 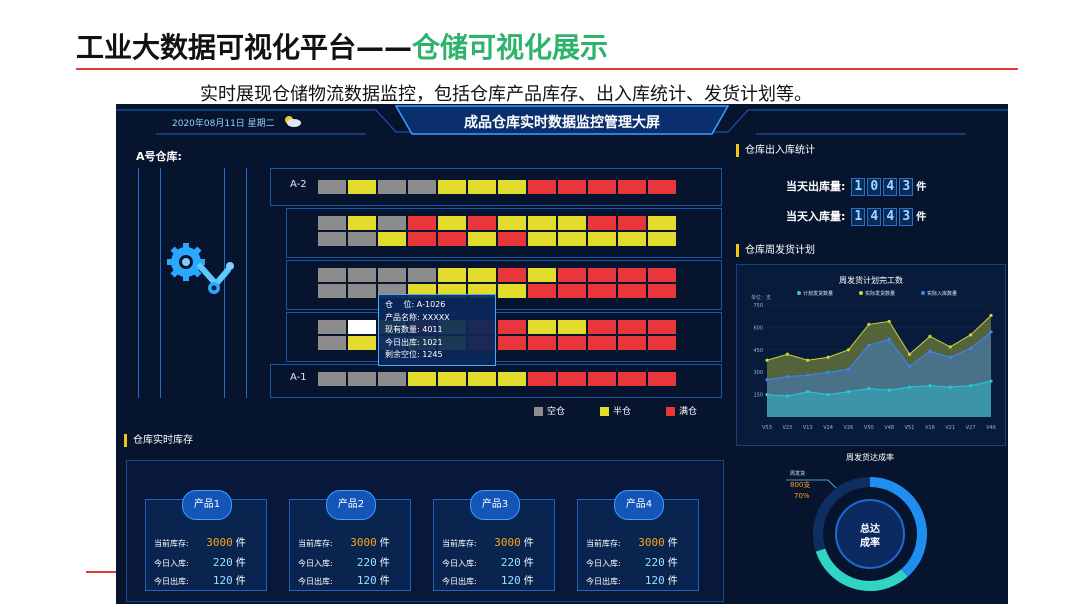 What do you see at coordinates (240, 543) in the screenshot?
I see `stock-unit: 件` at bounding box center [240, 543].